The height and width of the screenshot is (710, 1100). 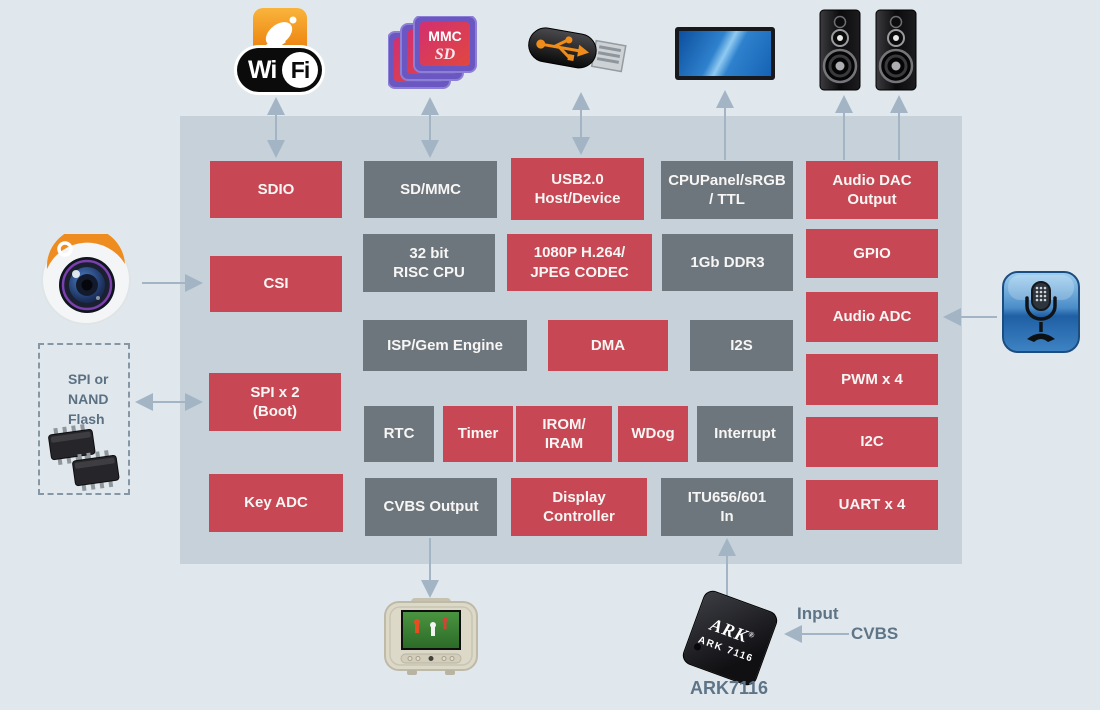 What do you see at coordinates (431, 636) in the screenshot?
I see `headrest-monitor-icon` at bounding box center [431, 636].